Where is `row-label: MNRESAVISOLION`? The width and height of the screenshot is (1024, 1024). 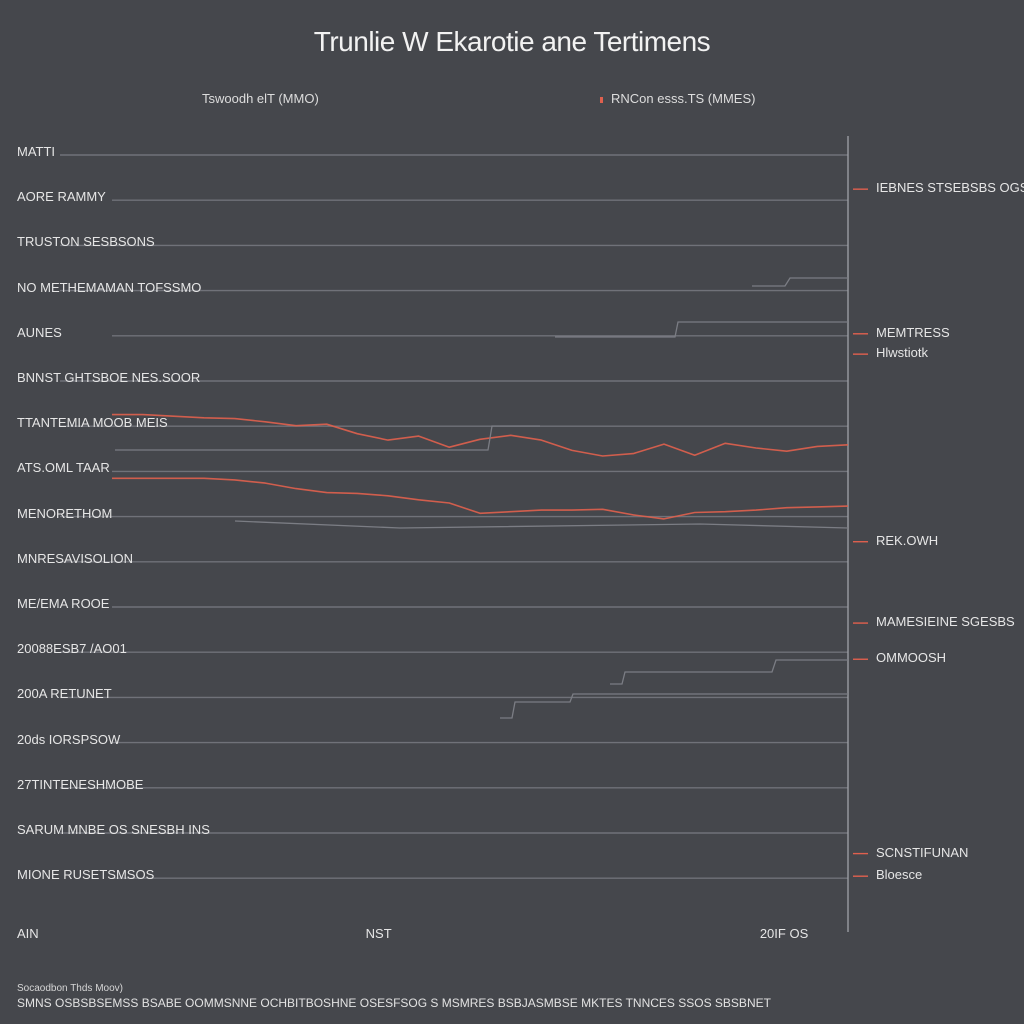 row-label: MNRESAVISOLION is located at coordinates (75, 558).